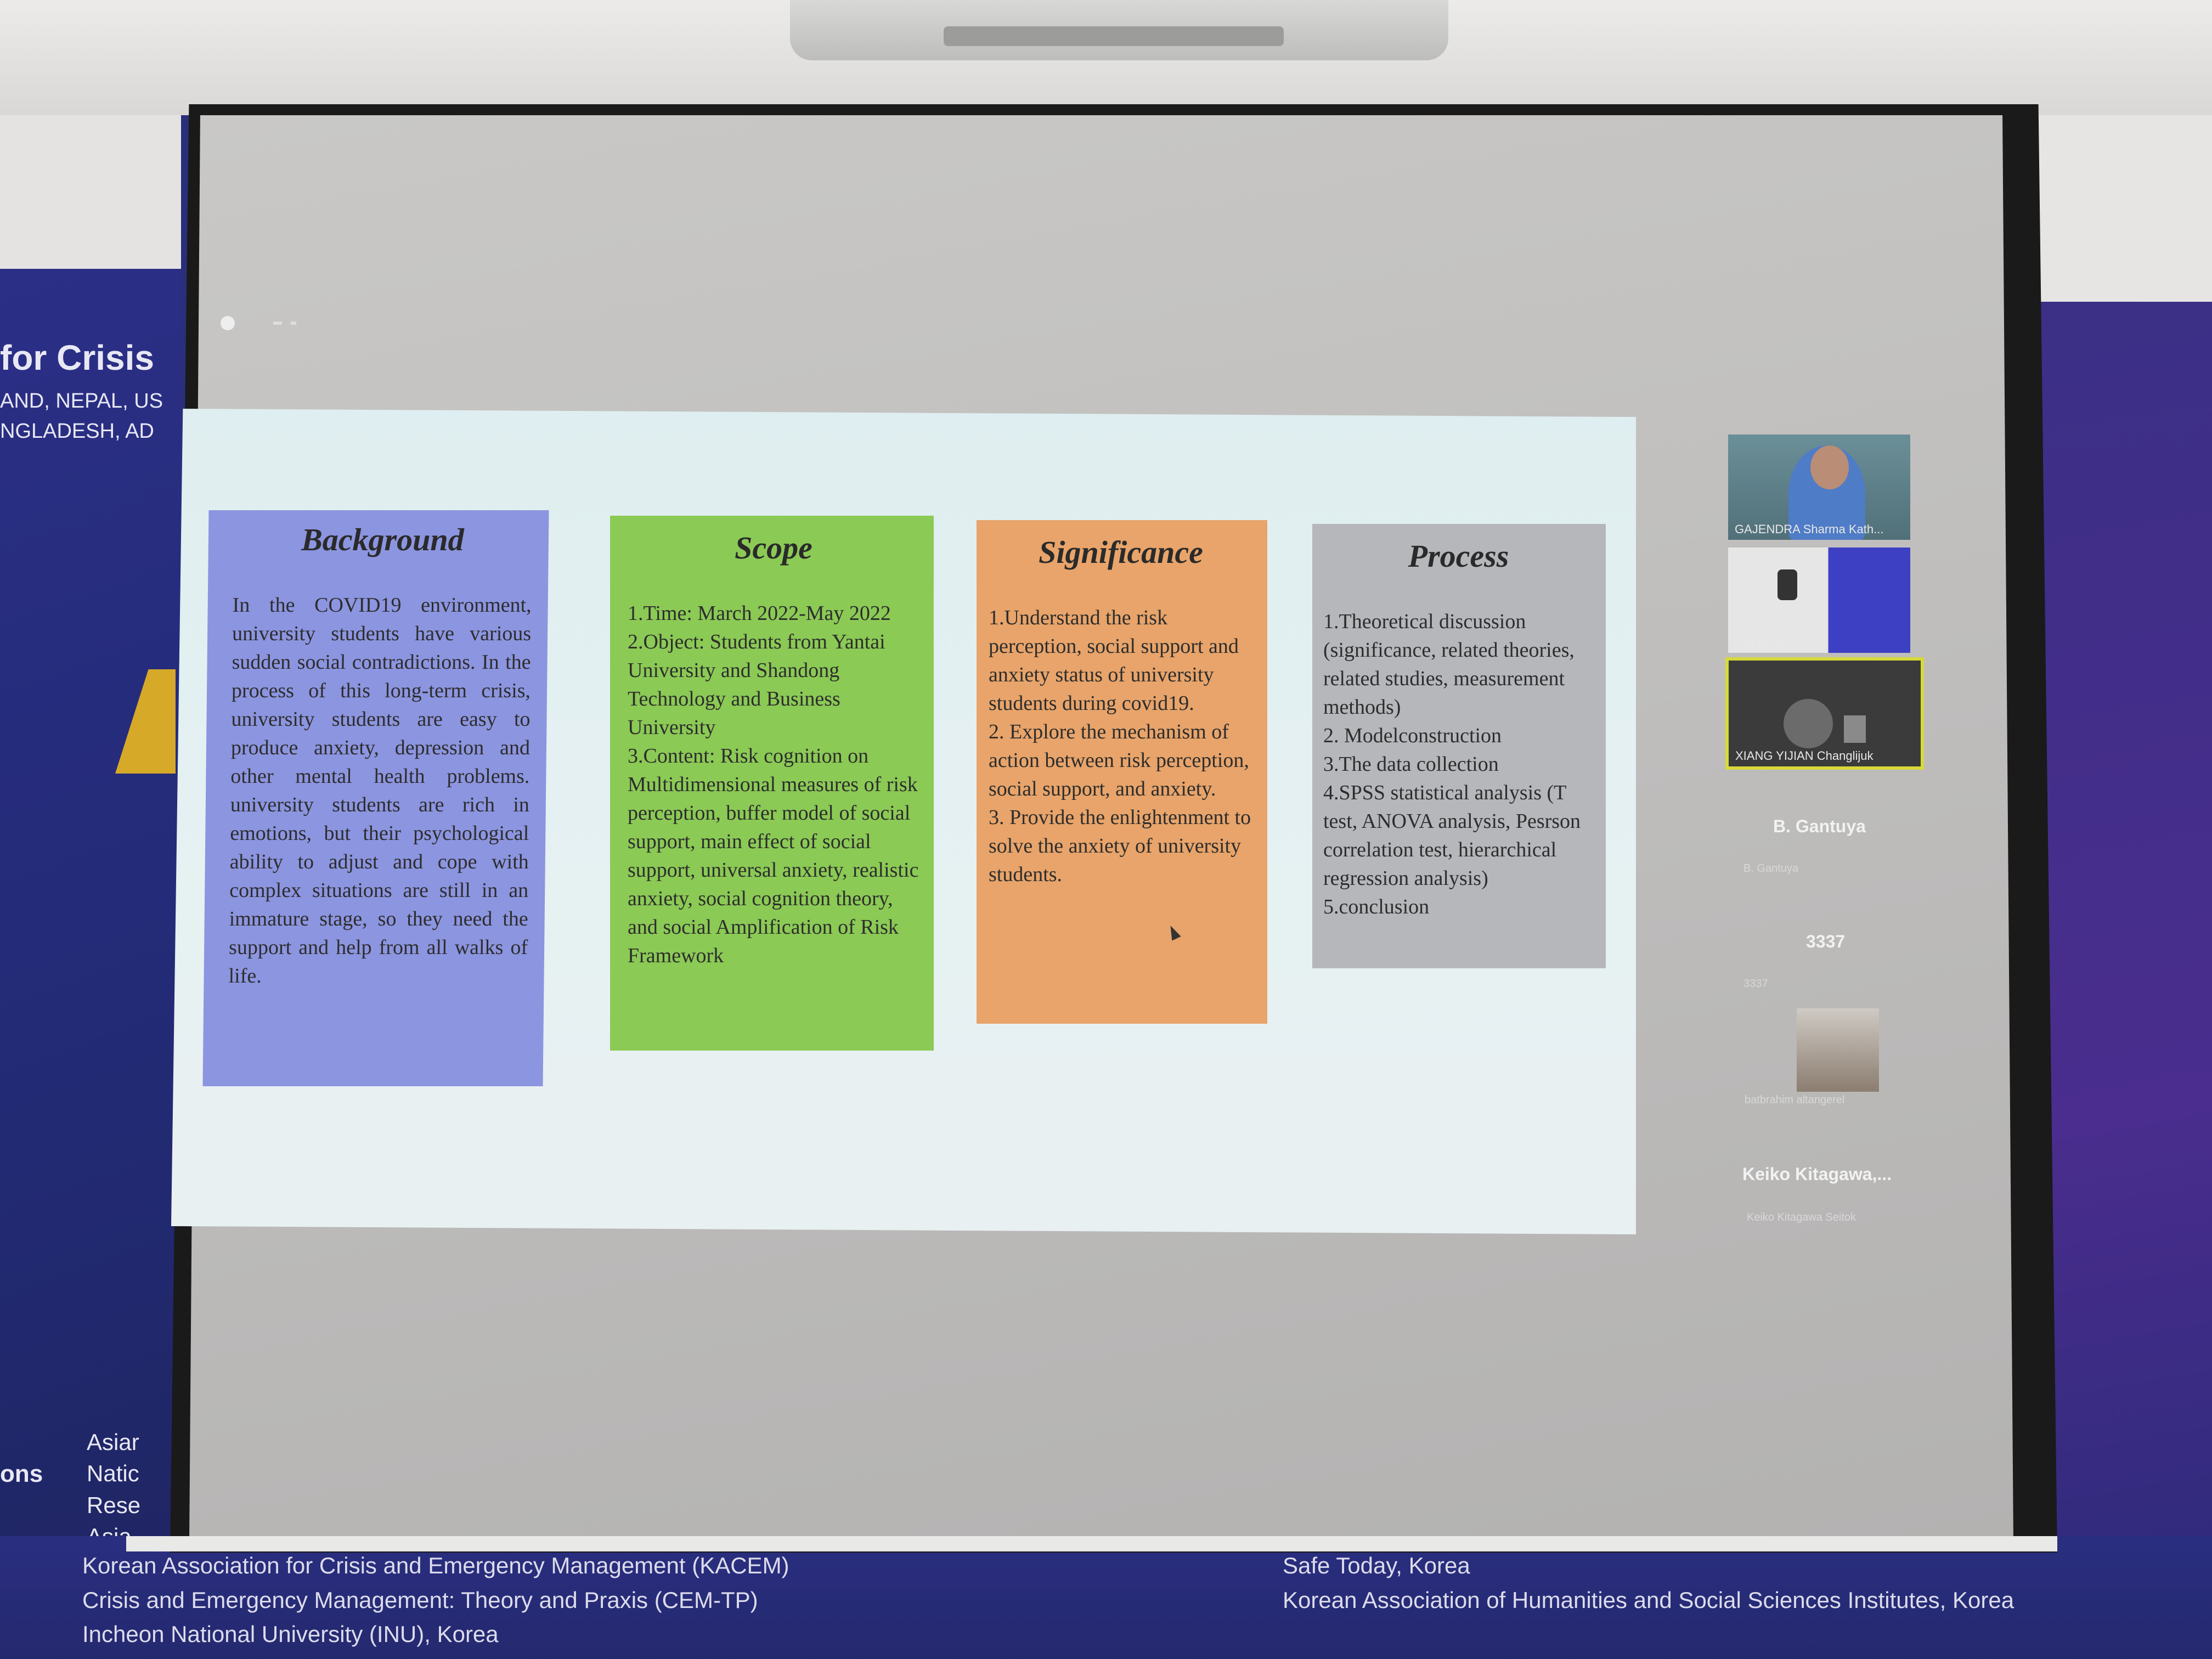 This screenshot has width=2212, height=1659. What do you see at coordinates (1458, 556) in the screenshot?
I see `card-title: Process` at bounding box center [1458, 556].